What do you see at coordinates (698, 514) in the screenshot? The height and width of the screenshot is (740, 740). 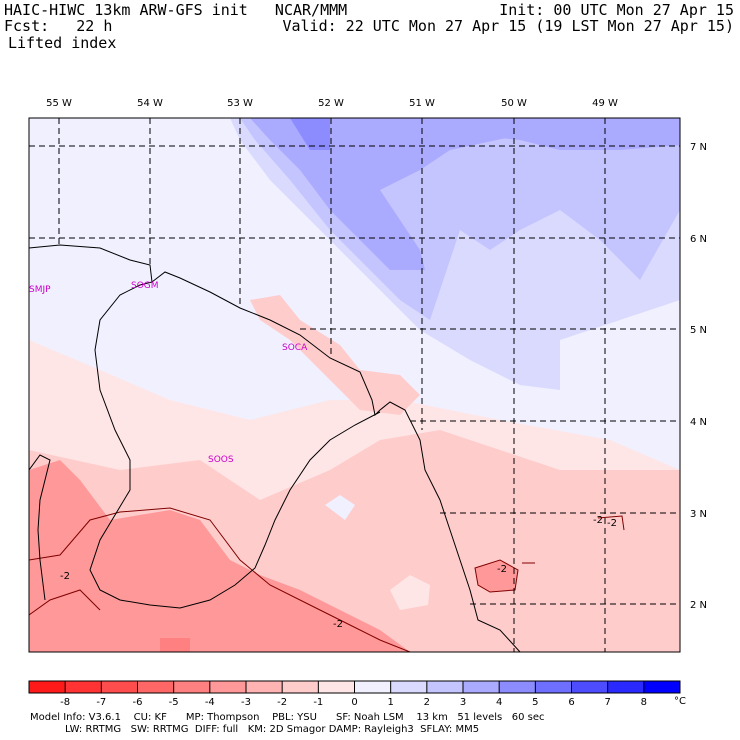 I see `lat-label: 3 N` at bounding box center [698, 514].